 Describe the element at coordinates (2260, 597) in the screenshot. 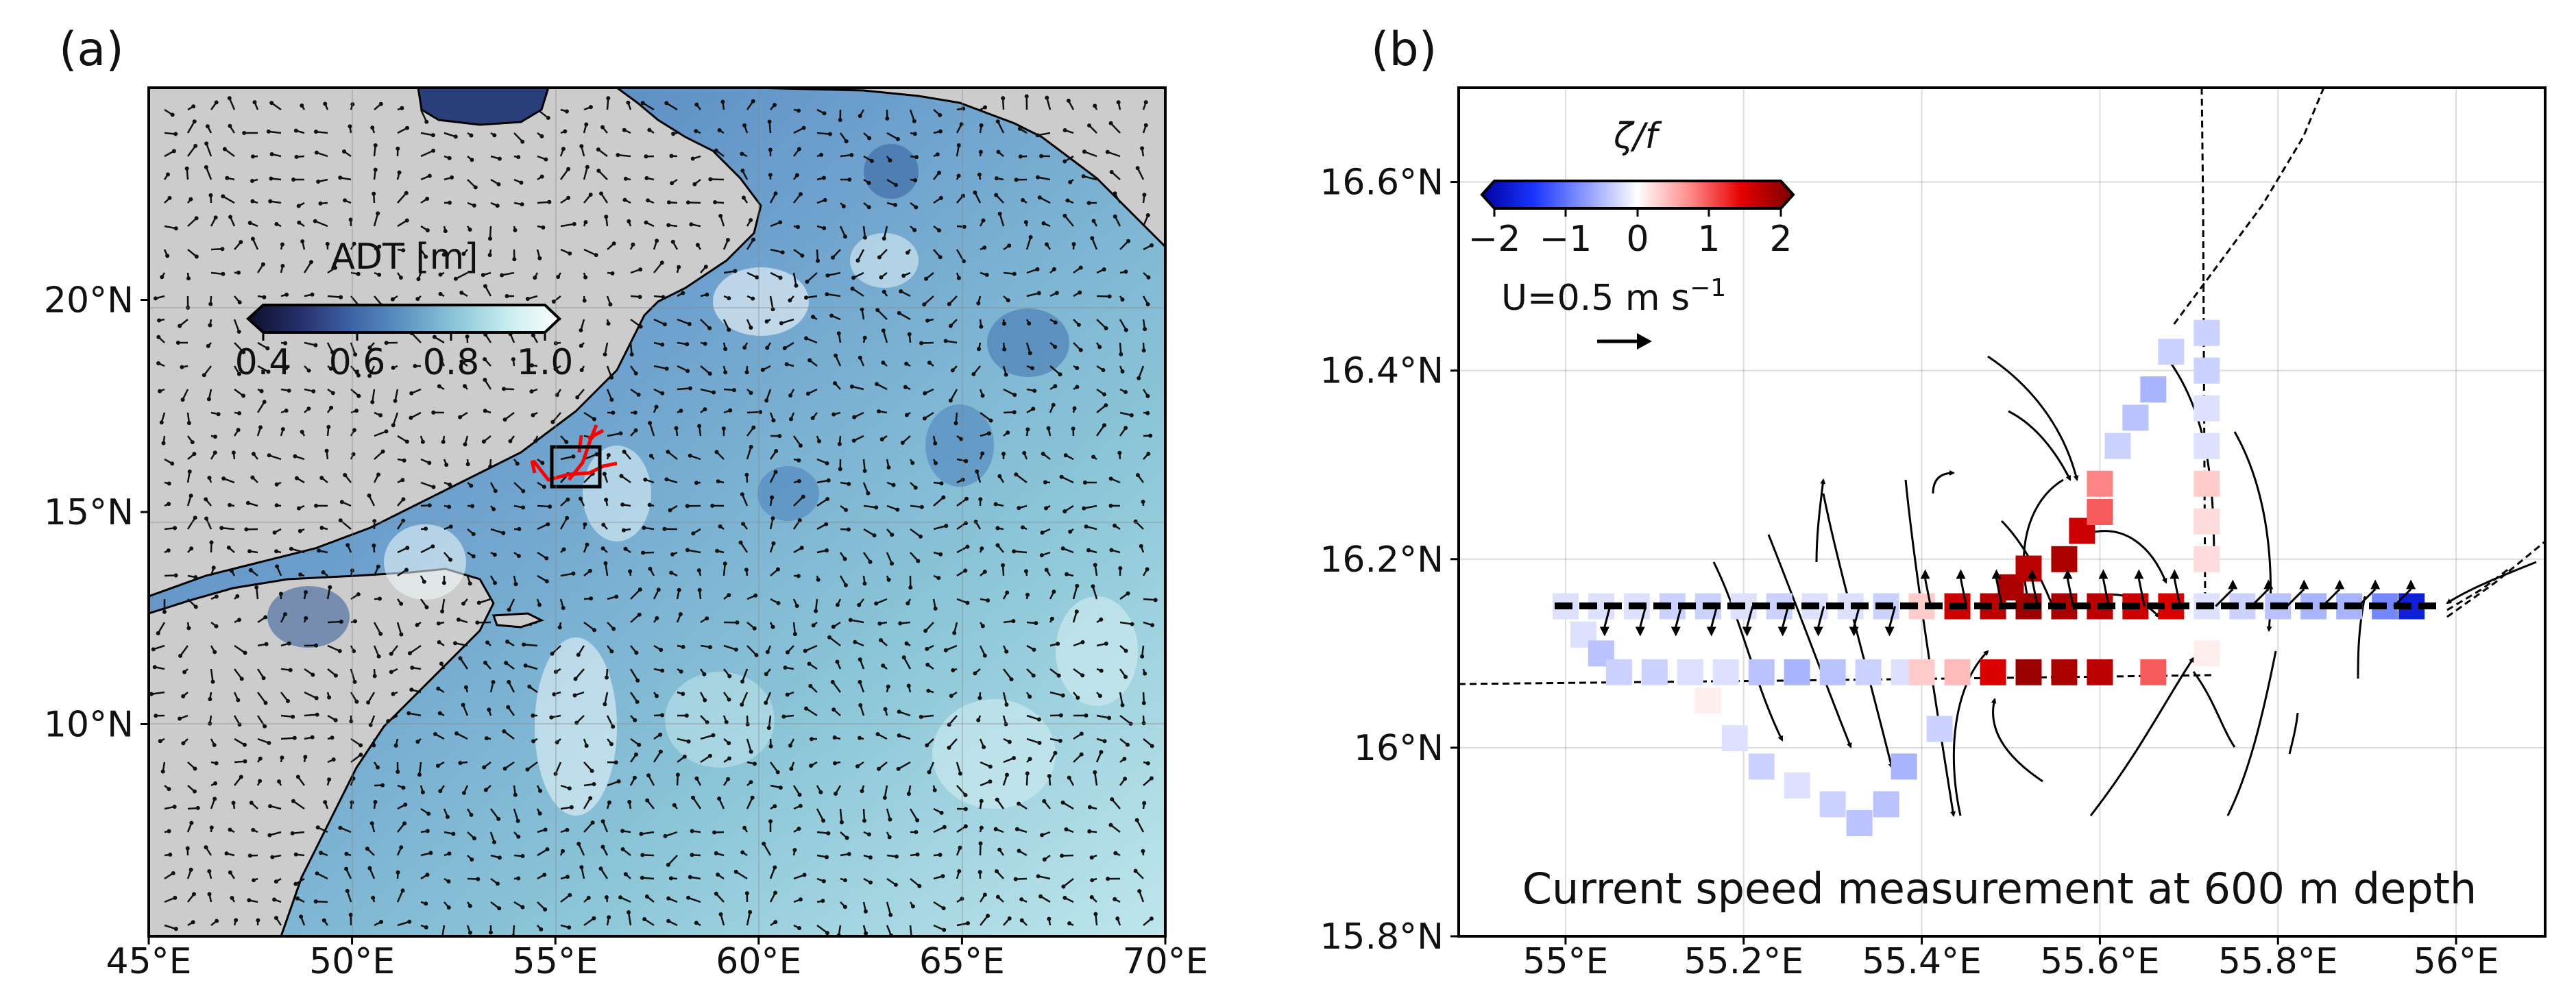

I see `transect-vector` at that location.